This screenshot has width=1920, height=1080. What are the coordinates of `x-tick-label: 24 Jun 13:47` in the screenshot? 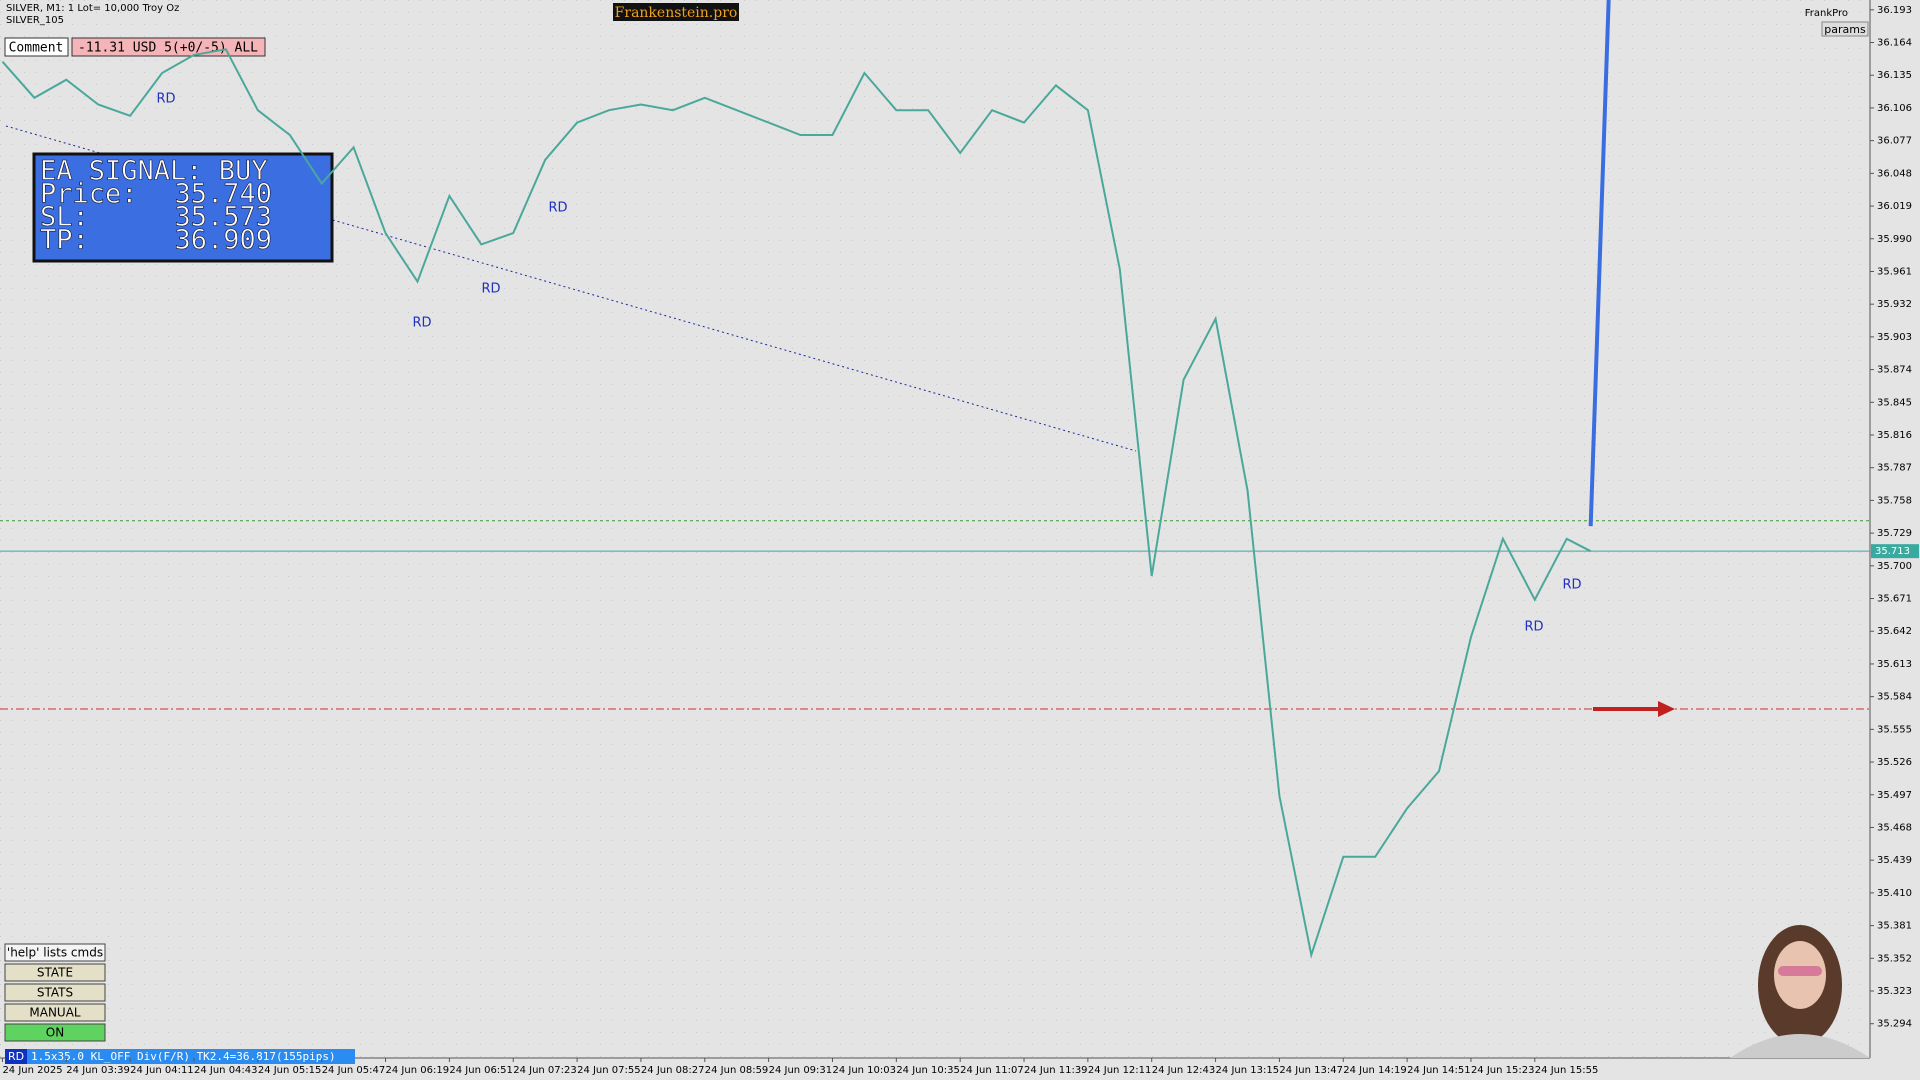 It's located at (1311, 1070).